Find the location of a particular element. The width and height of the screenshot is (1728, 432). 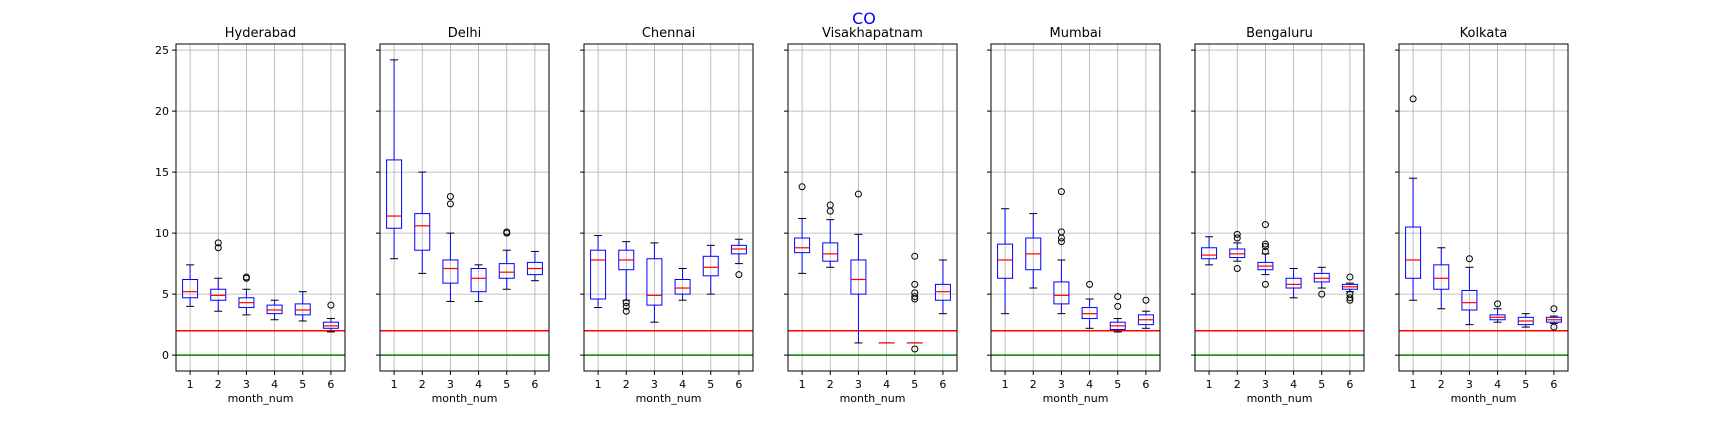

y-tick-label: 5 is located at coordinates (165, 294).